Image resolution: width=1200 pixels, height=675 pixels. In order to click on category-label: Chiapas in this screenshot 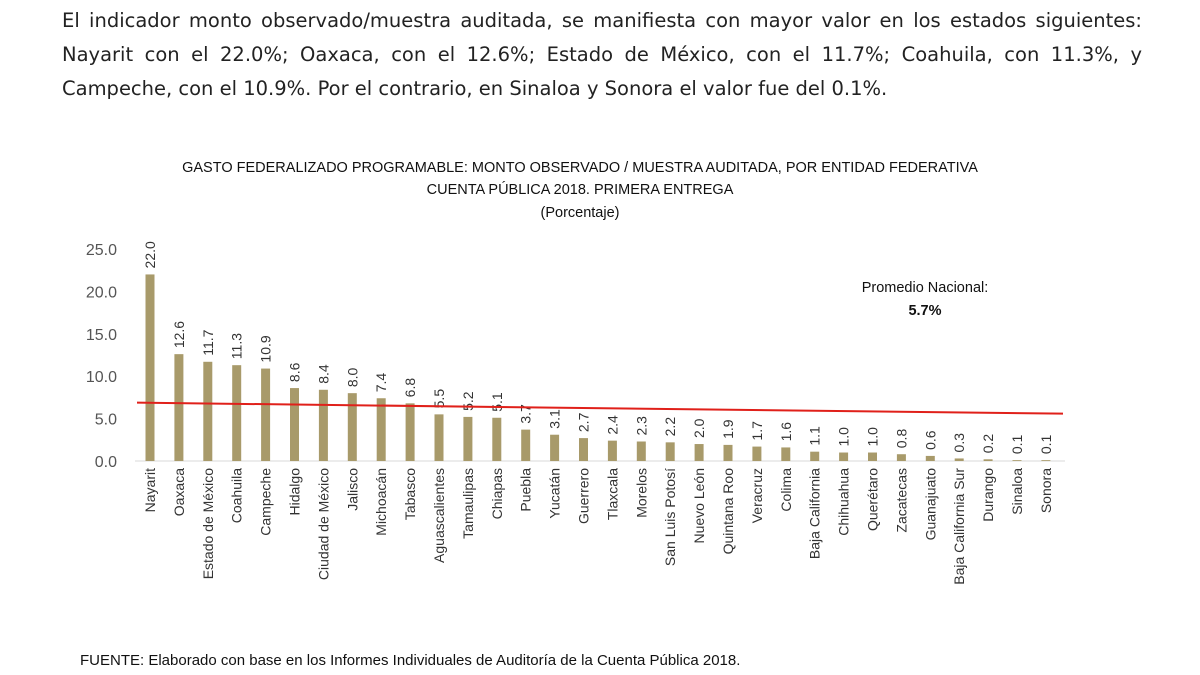, I will do `click(497, 493)`.